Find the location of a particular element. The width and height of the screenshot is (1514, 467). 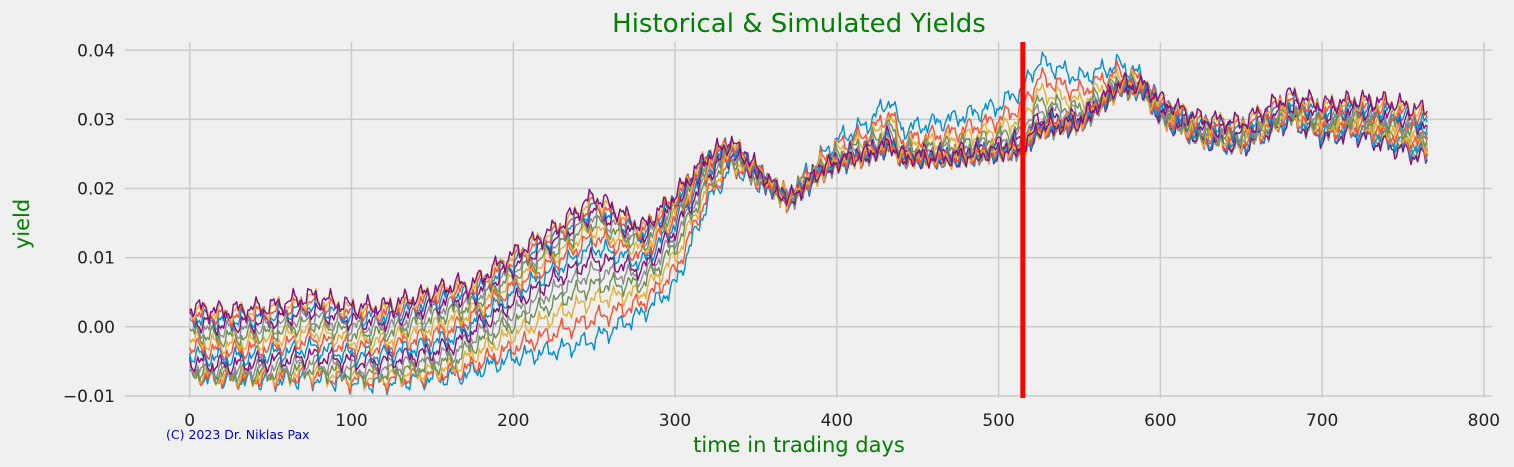

x-axis-label: time in trading days is located at coordinates (799, 445).